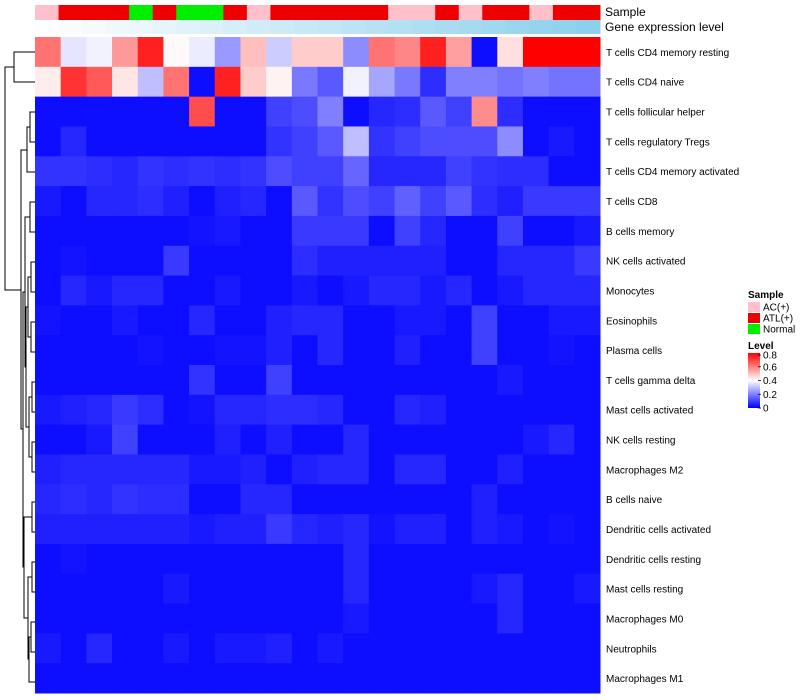 This screenshot has width=800, height=700. What do you see at coordinates (631, 649) in the screenshot?
I see `row-label: Neutrophils` at bounding box center [631, 649].